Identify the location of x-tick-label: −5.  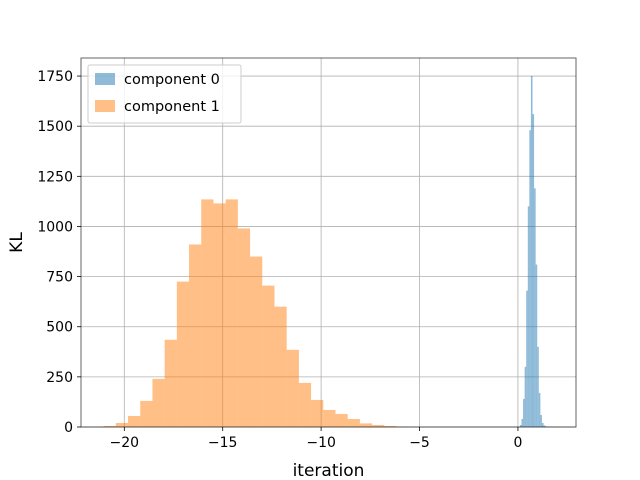
(419, 443).